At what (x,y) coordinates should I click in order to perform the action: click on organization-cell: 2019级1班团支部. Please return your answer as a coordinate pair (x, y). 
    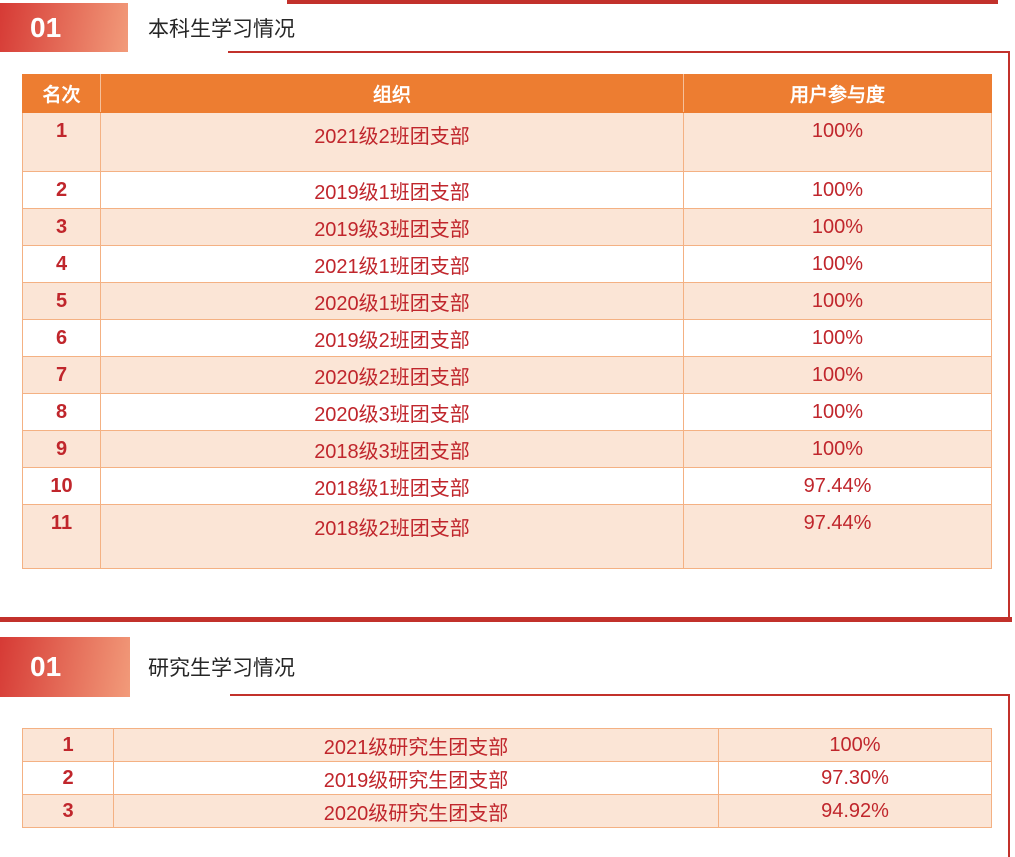
    Looking at the image, I should click on (392, 190).